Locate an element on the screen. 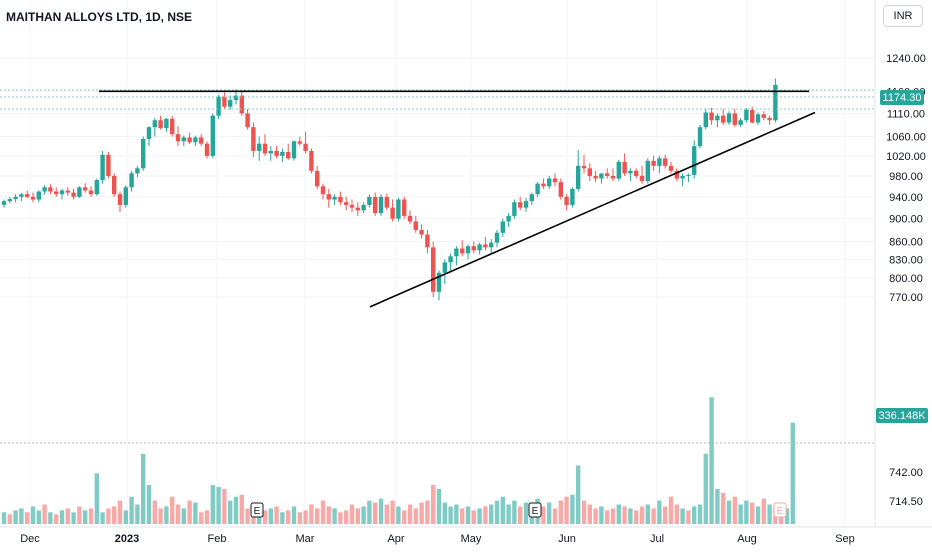  price-tick-label: 860.00 is located at coordinates (906, 242).